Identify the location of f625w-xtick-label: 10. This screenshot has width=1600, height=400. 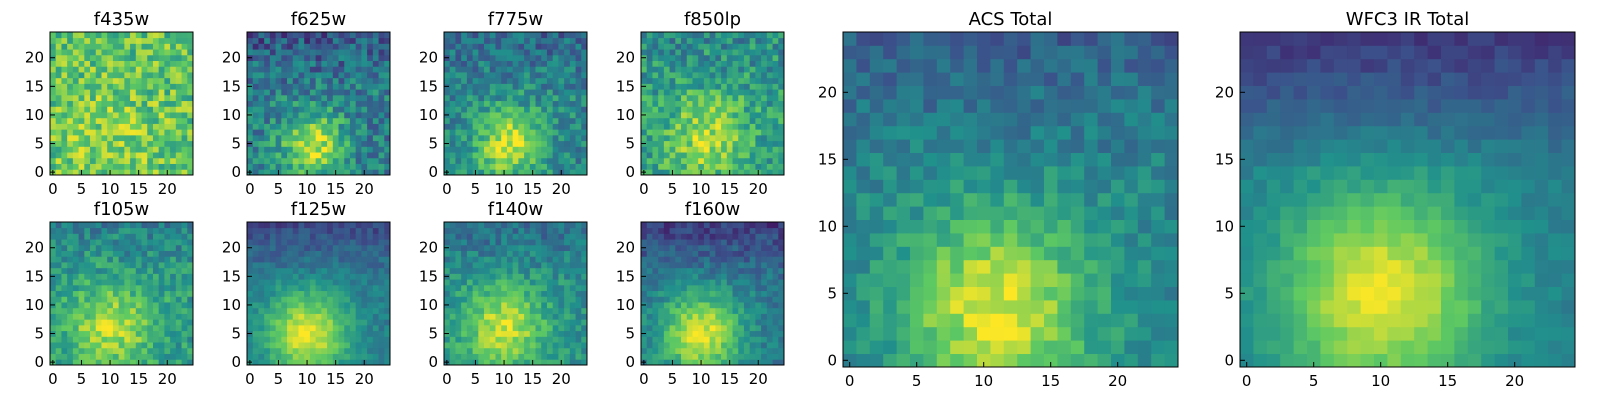
(307, 189).